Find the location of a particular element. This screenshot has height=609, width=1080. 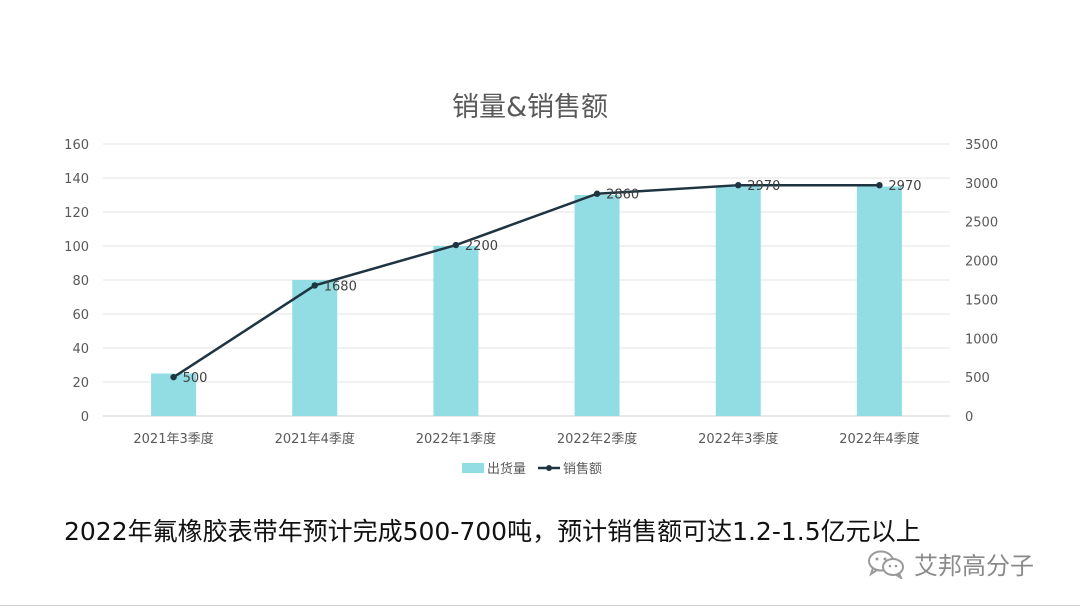

bottom-divider is located at coordinates (540, 605).